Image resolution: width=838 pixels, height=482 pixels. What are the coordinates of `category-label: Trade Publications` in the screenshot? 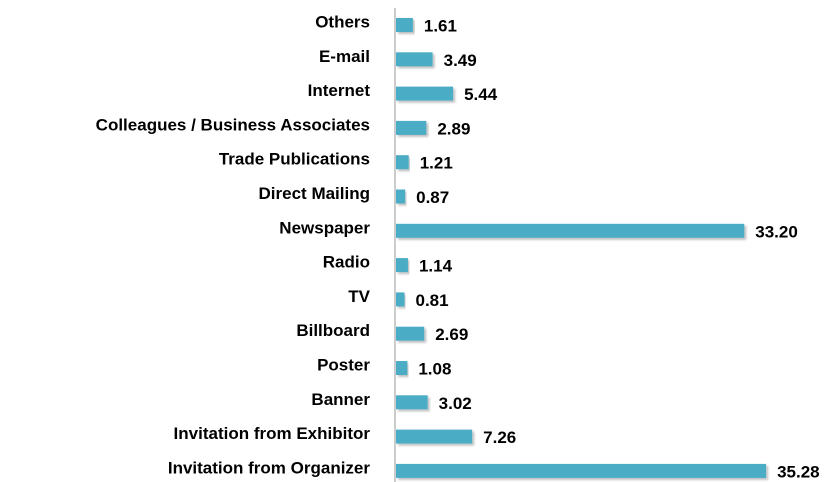 It's located at (294, 159).